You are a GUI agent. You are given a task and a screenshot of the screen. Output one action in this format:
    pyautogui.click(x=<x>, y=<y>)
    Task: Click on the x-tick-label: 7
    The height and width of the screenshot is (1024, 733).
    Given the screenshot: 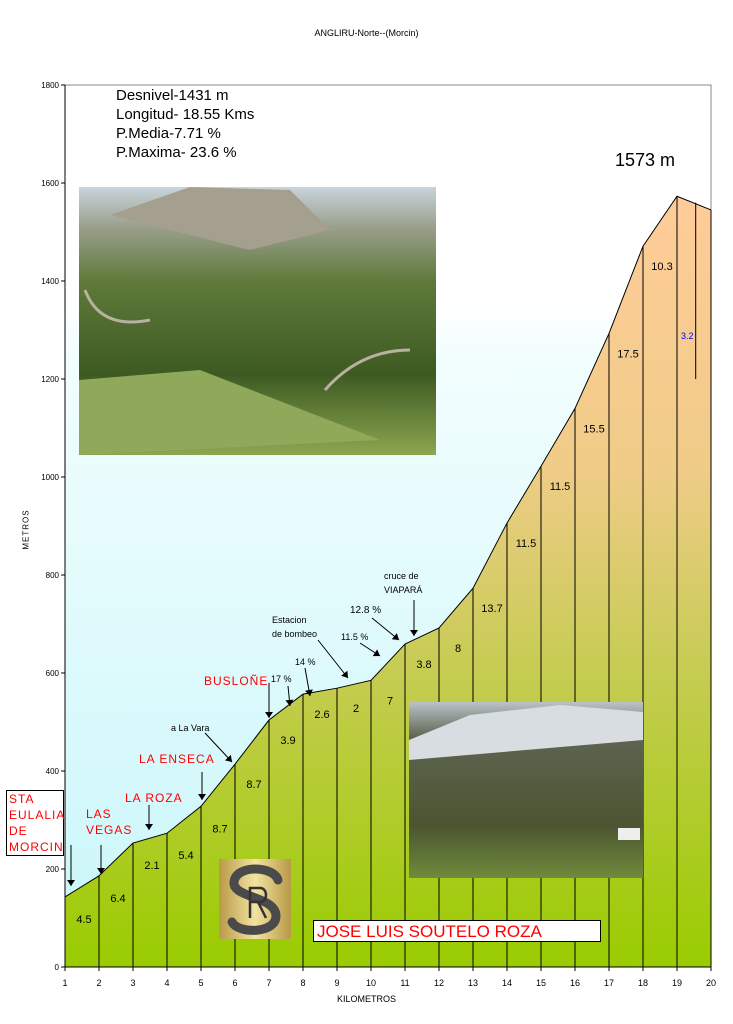 What is the action you would take?
    pyautogui.click(x=268, y=983)
    